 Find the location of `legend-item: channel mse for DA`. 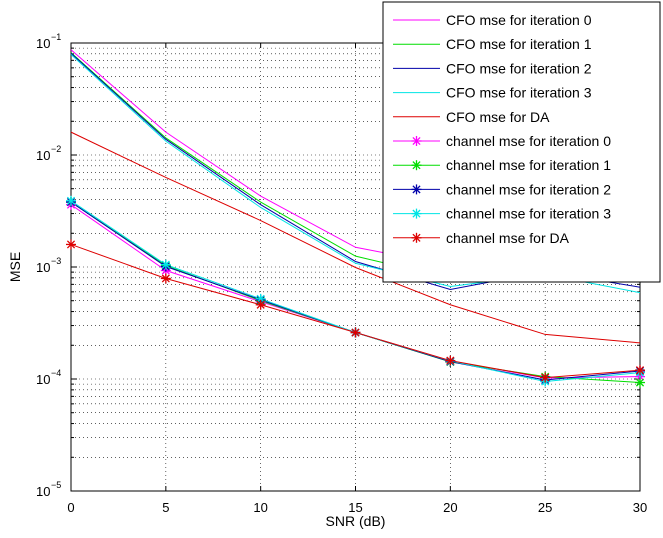

legend-item: channel mse for DA is located at coordinates (481, 238).